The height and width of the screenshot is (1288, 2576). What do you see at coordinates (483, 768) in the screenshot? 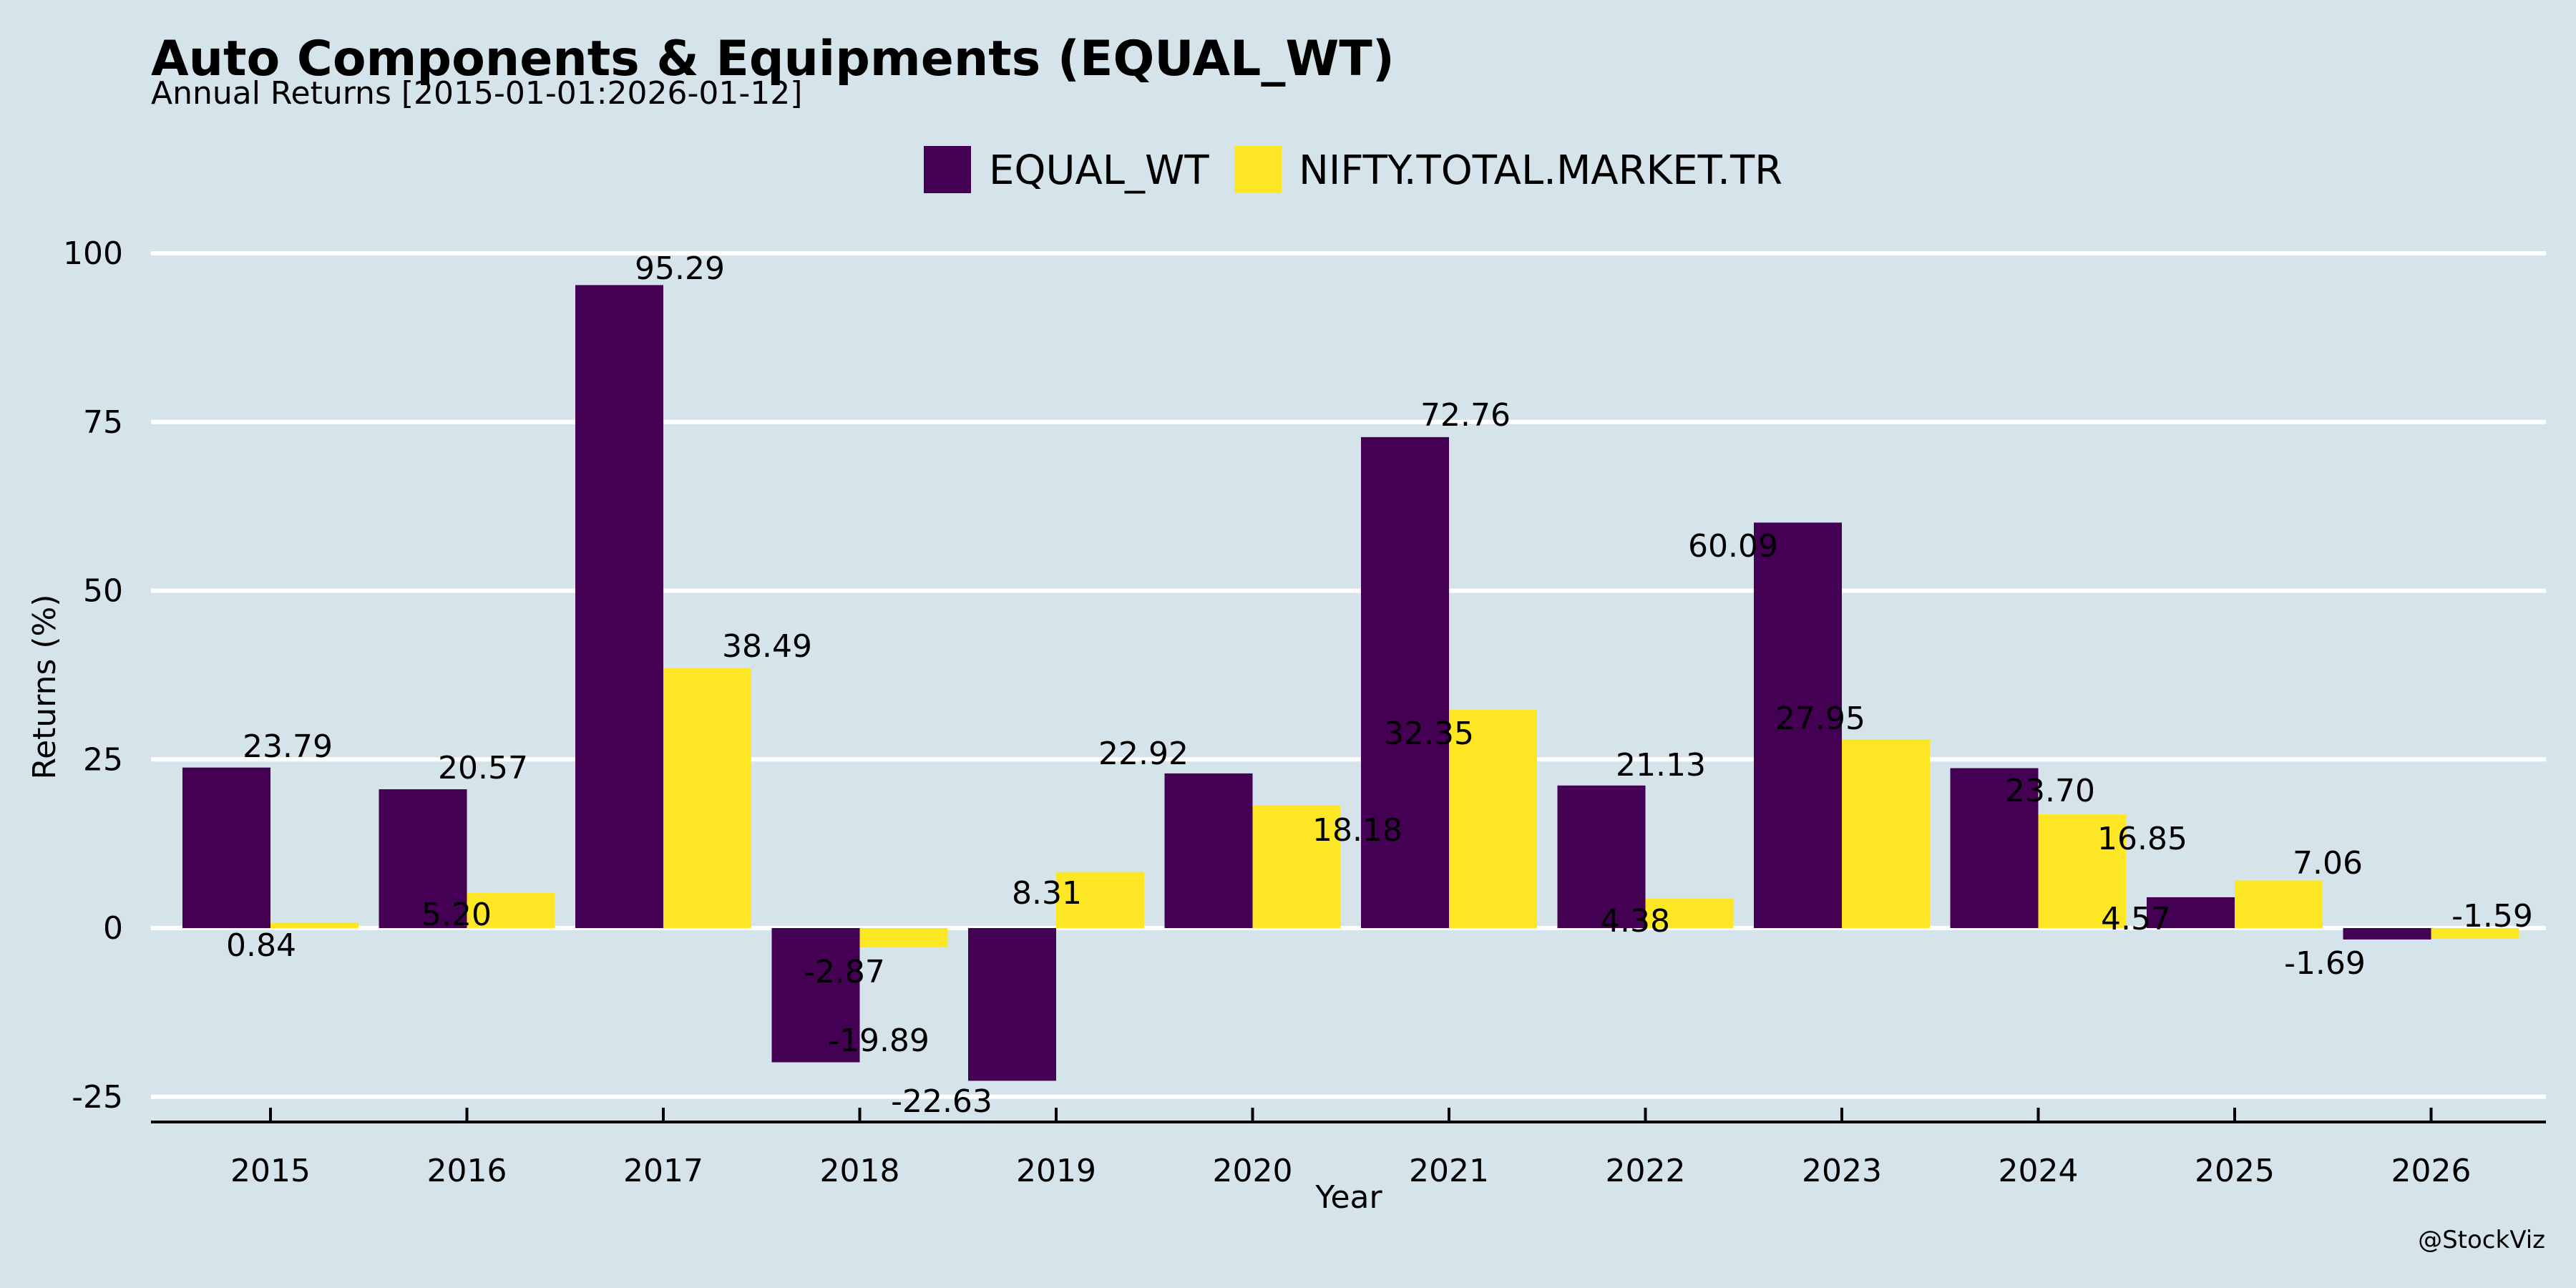
I see `data-label-equal-wt-2016: 20.57` at bounding box center [483, 768].